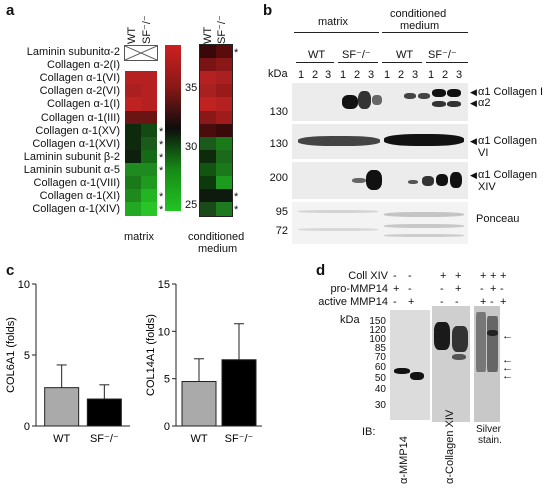  Describe the element at coordinates (10, 270) in the screenshot. I see `panel-c-label: c` at that location.